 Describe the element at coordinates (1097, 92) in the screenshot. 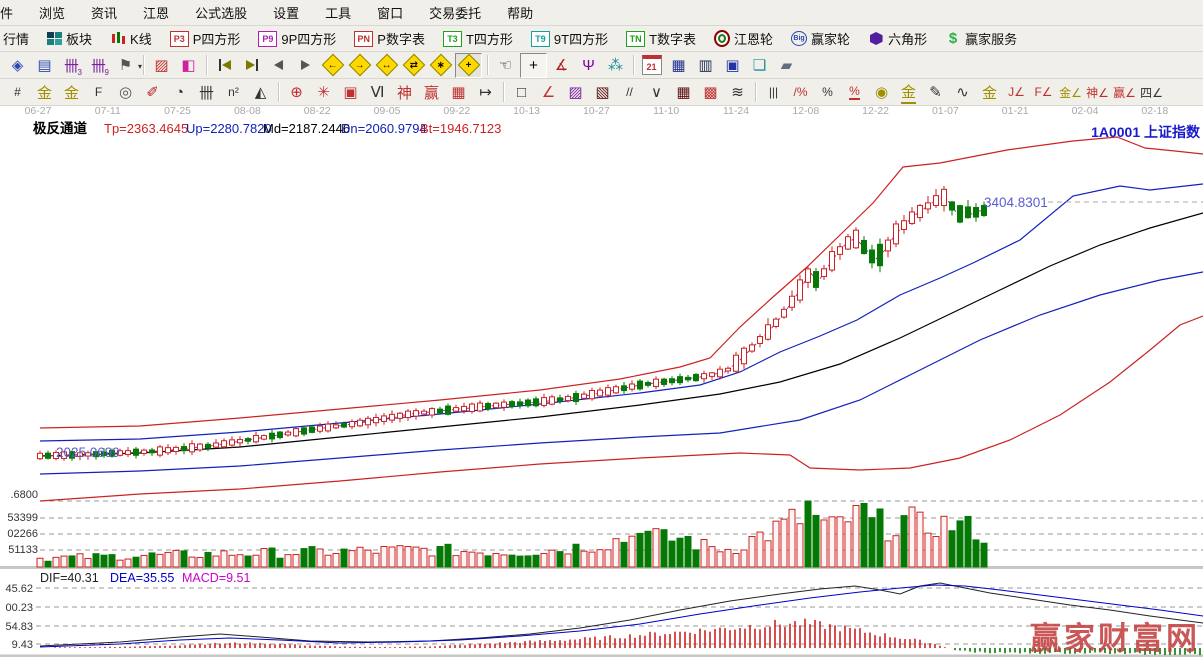

I see `shen-angle-icon: 神∠` at that location.